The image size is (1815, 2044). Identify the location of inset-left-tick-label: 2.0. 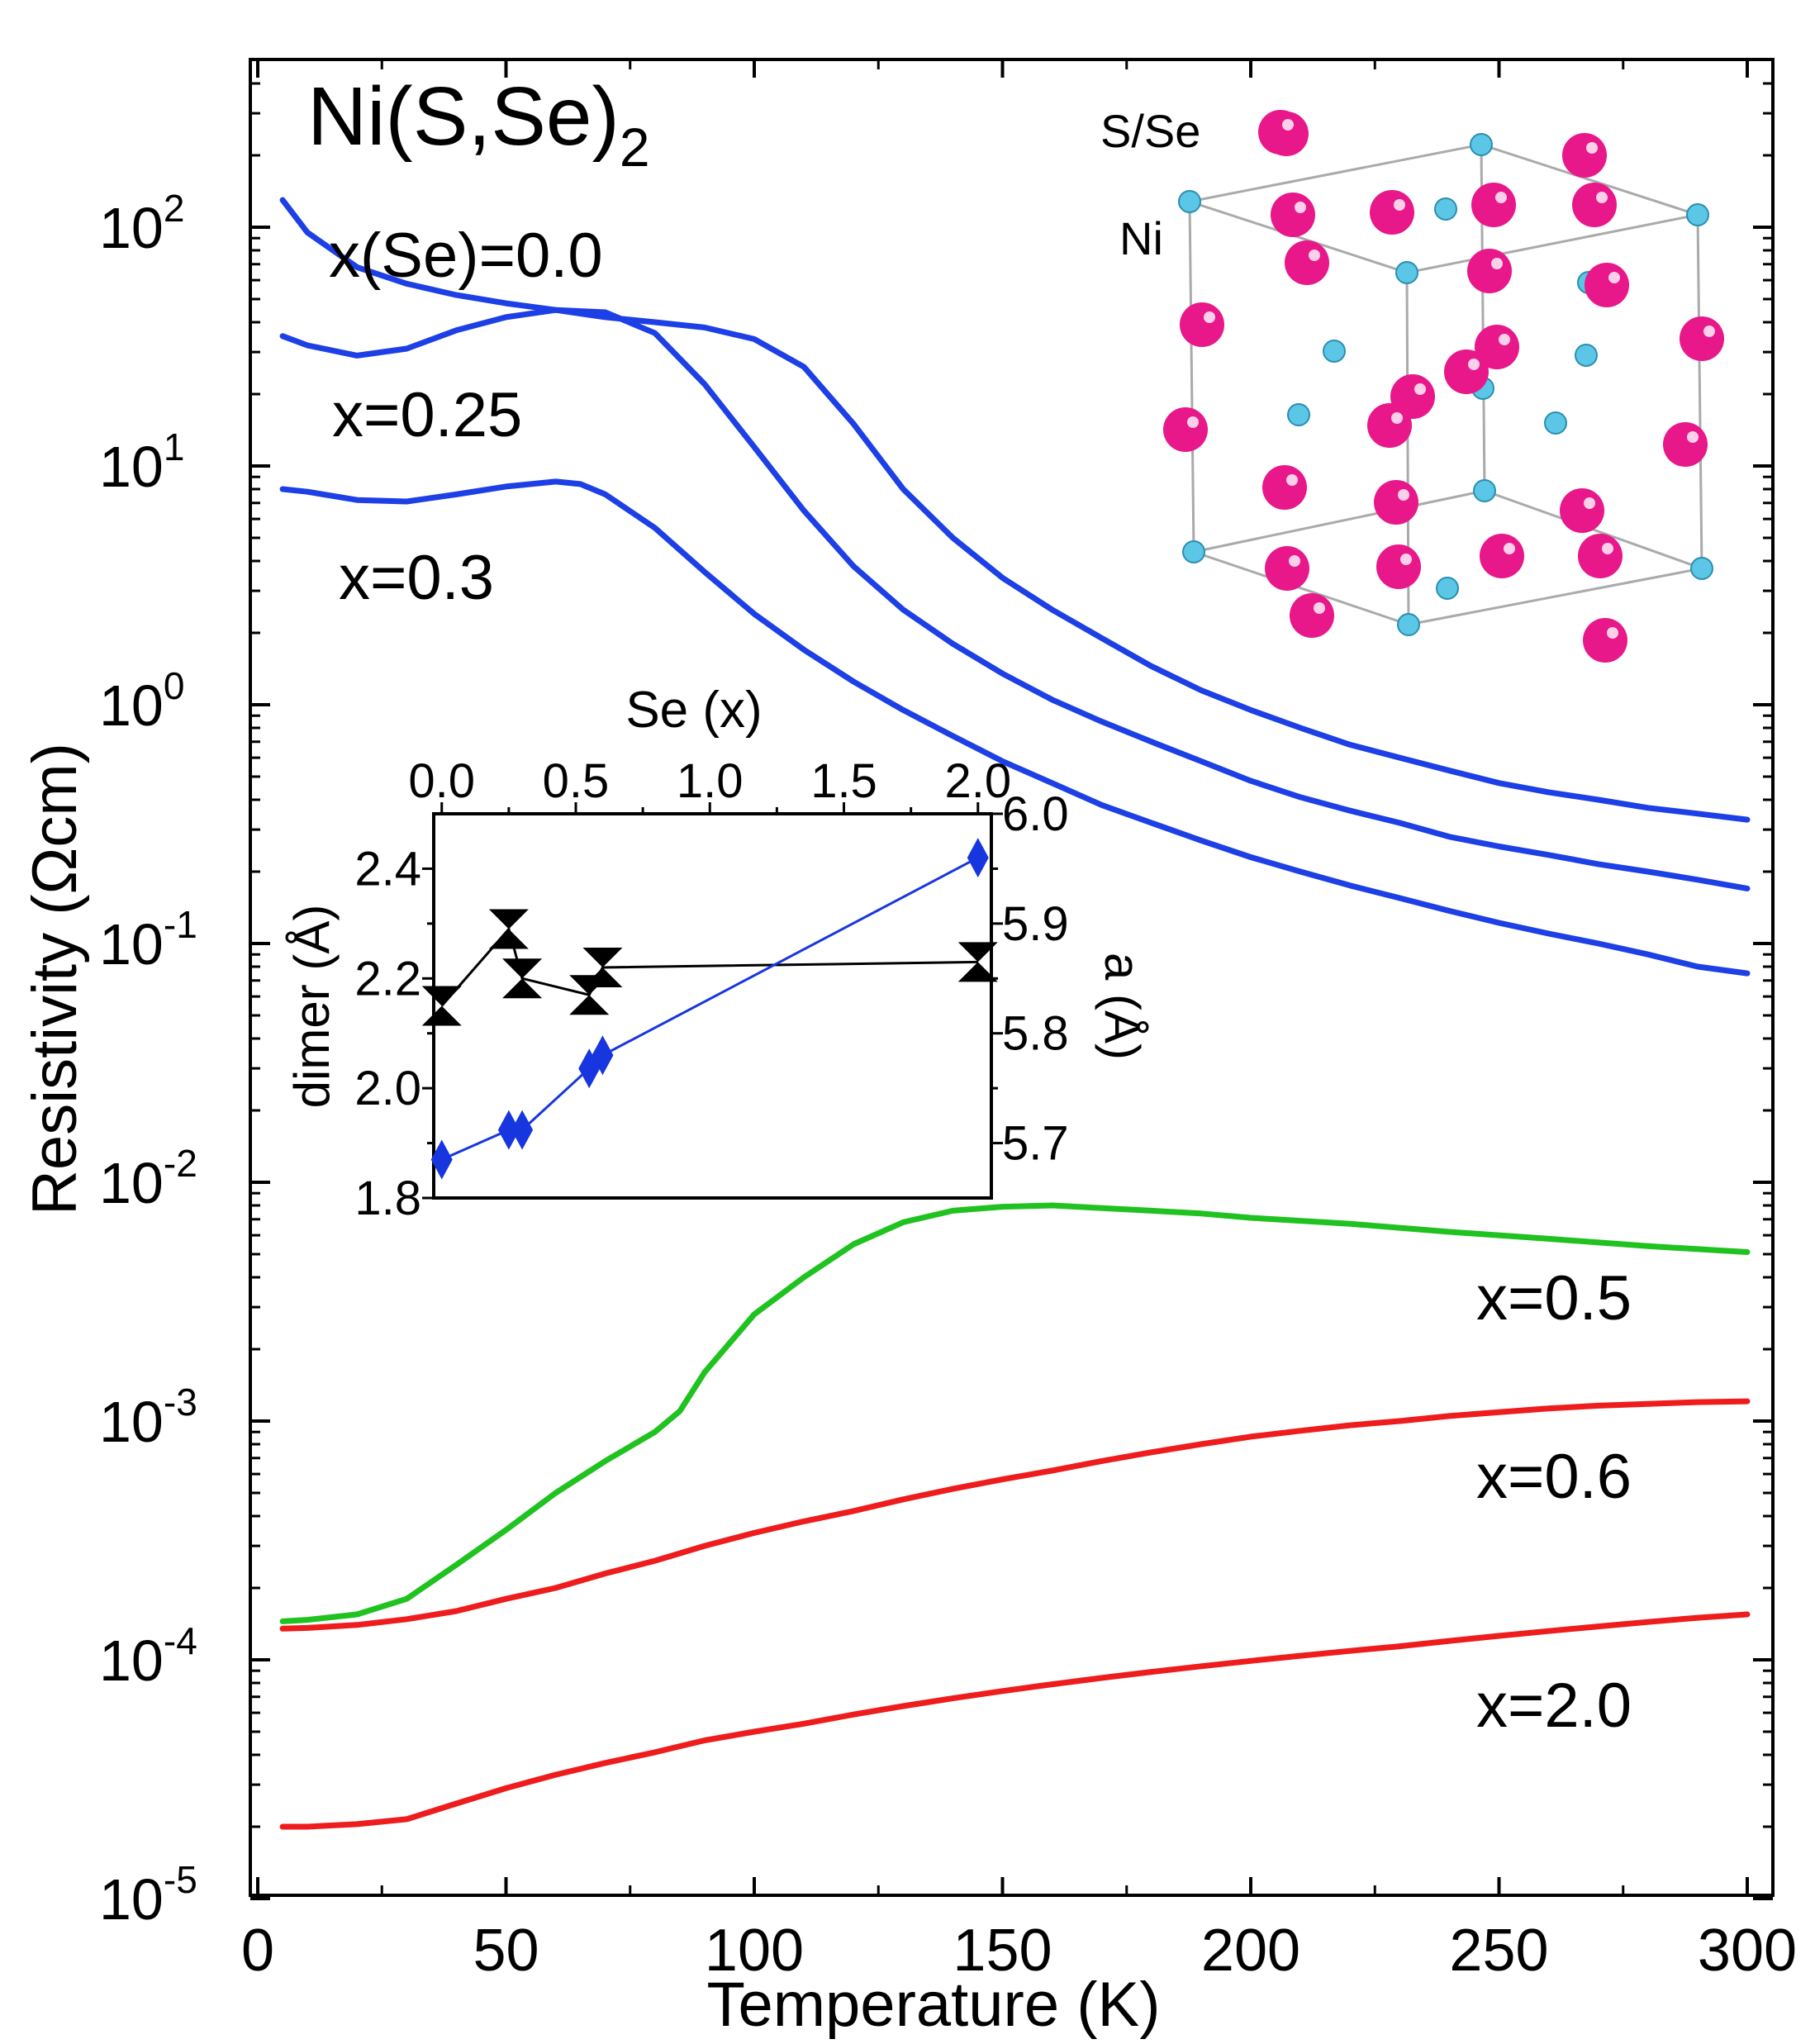
(387, 1088).